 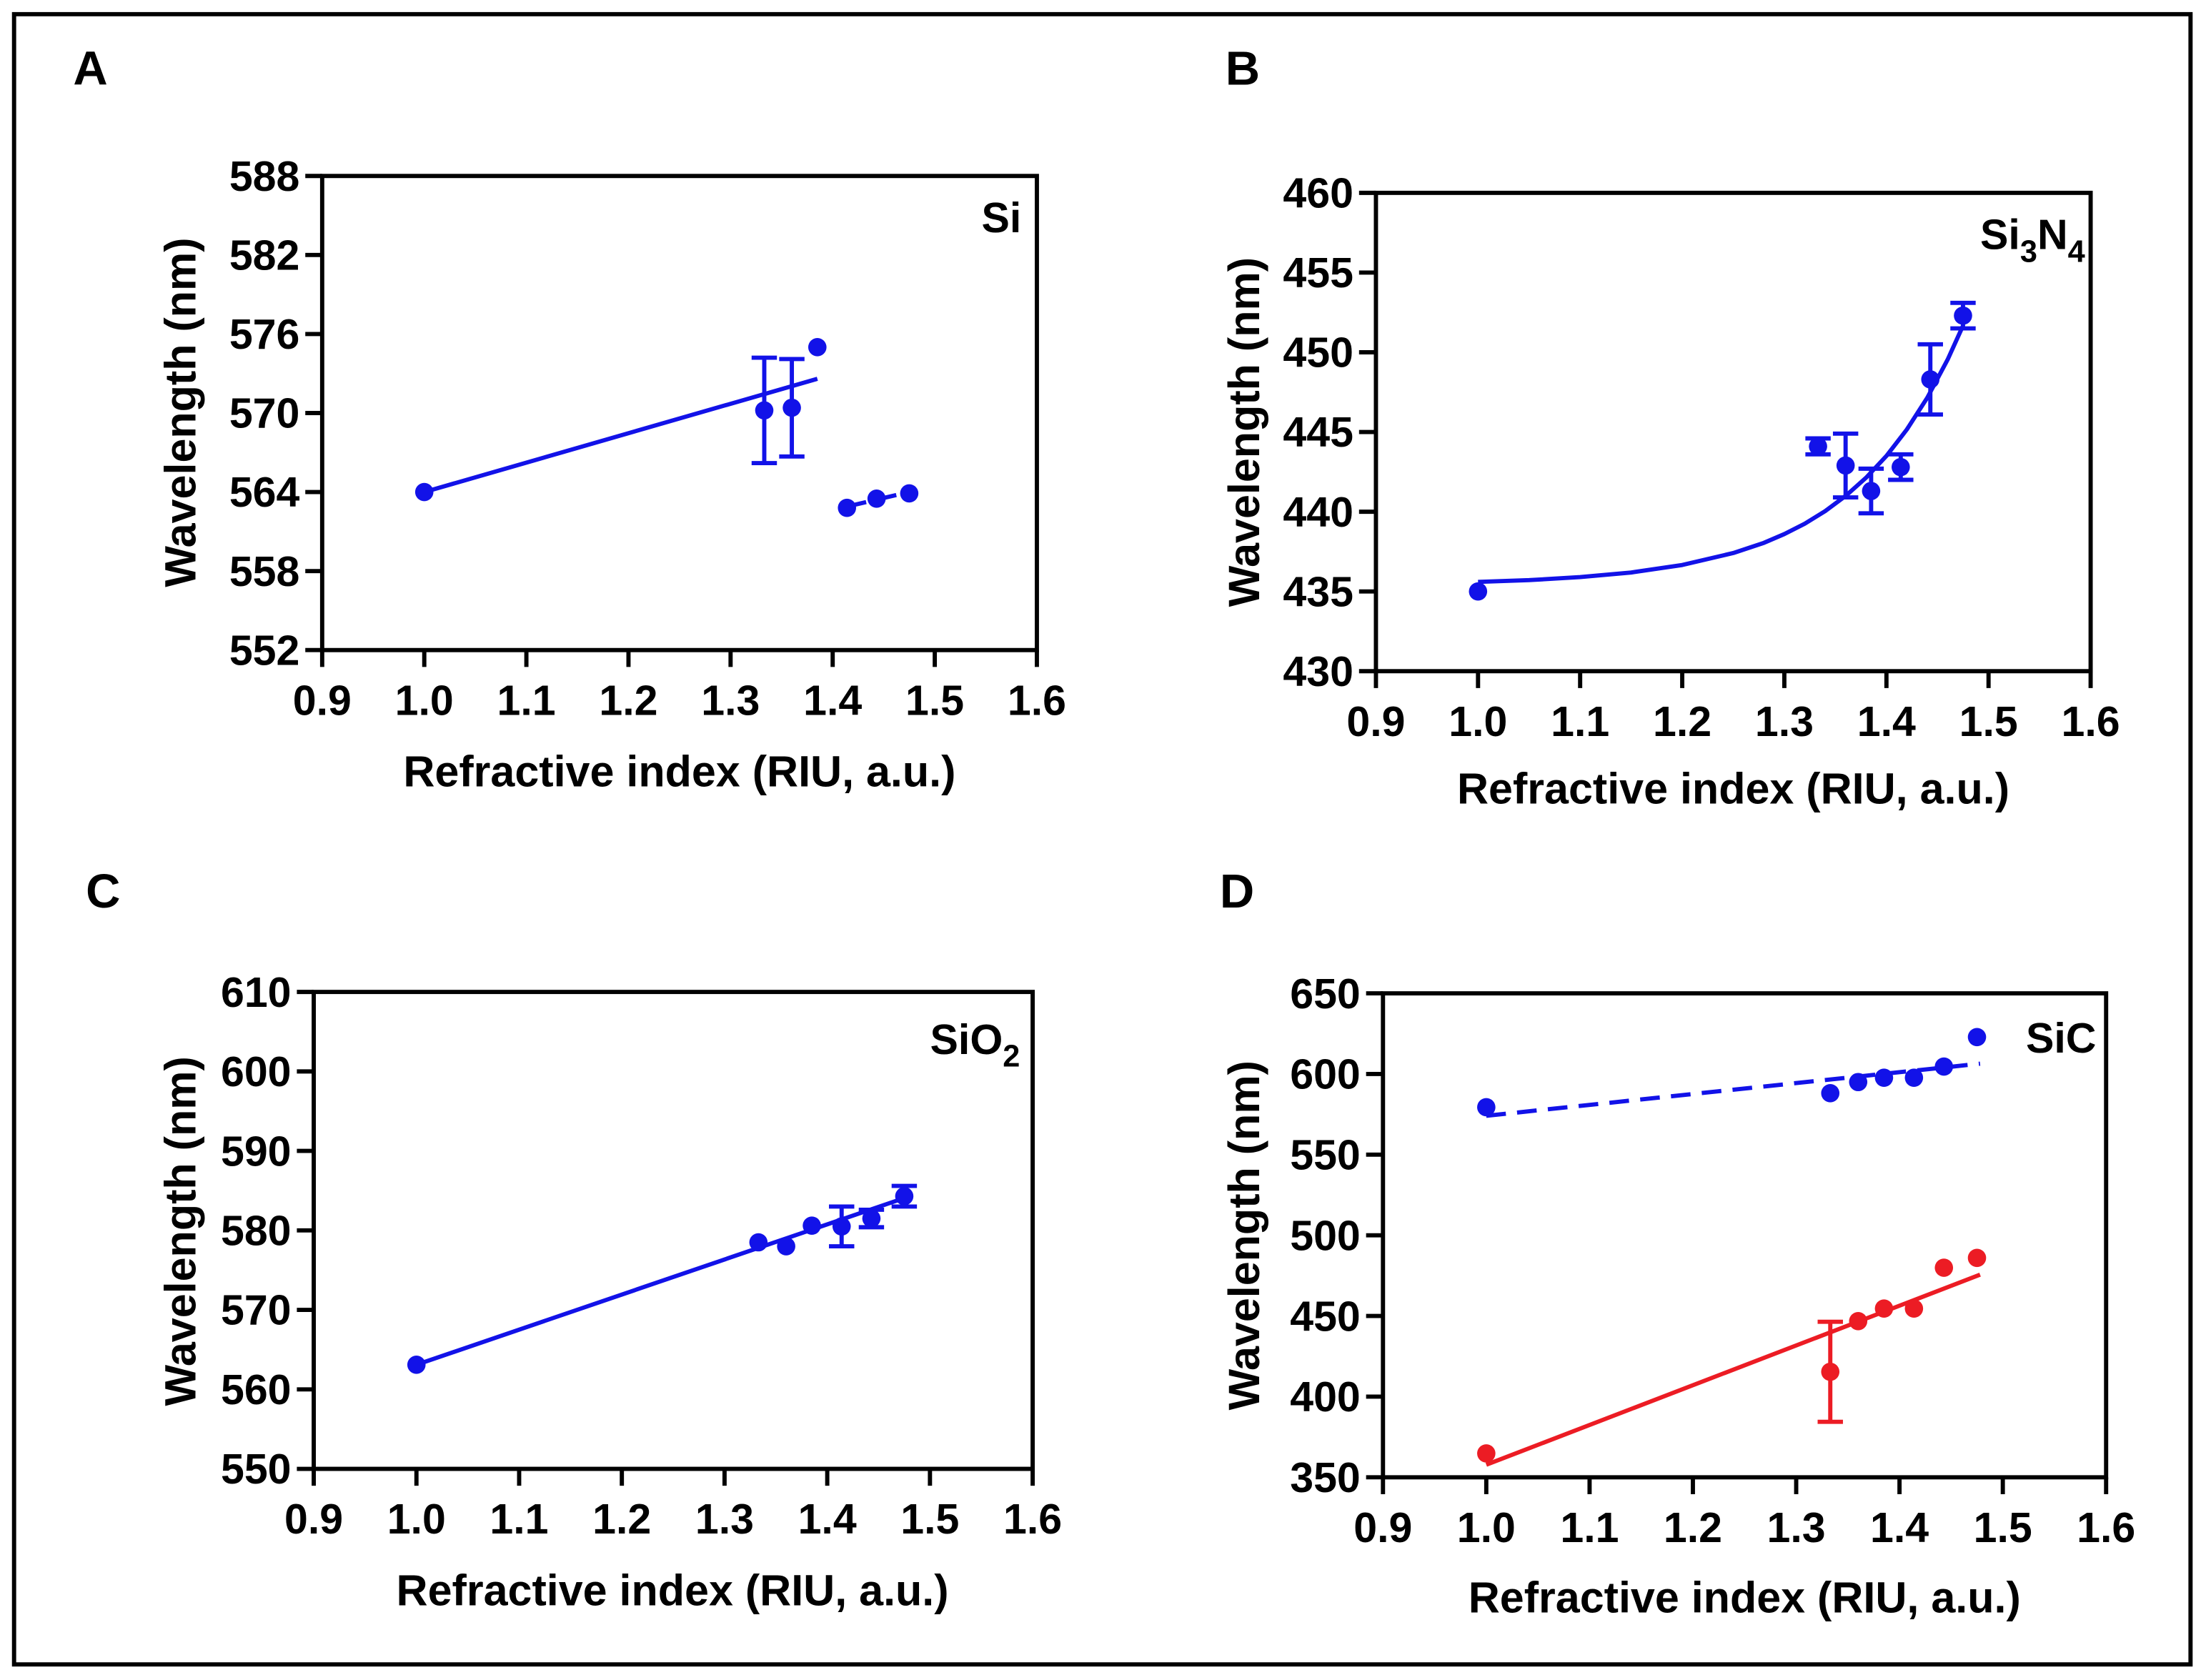 What do you see at coordinates (1318, 353) in the screenshot?
I see `y-tick-label: 450` at bounding box center [1318, 353].